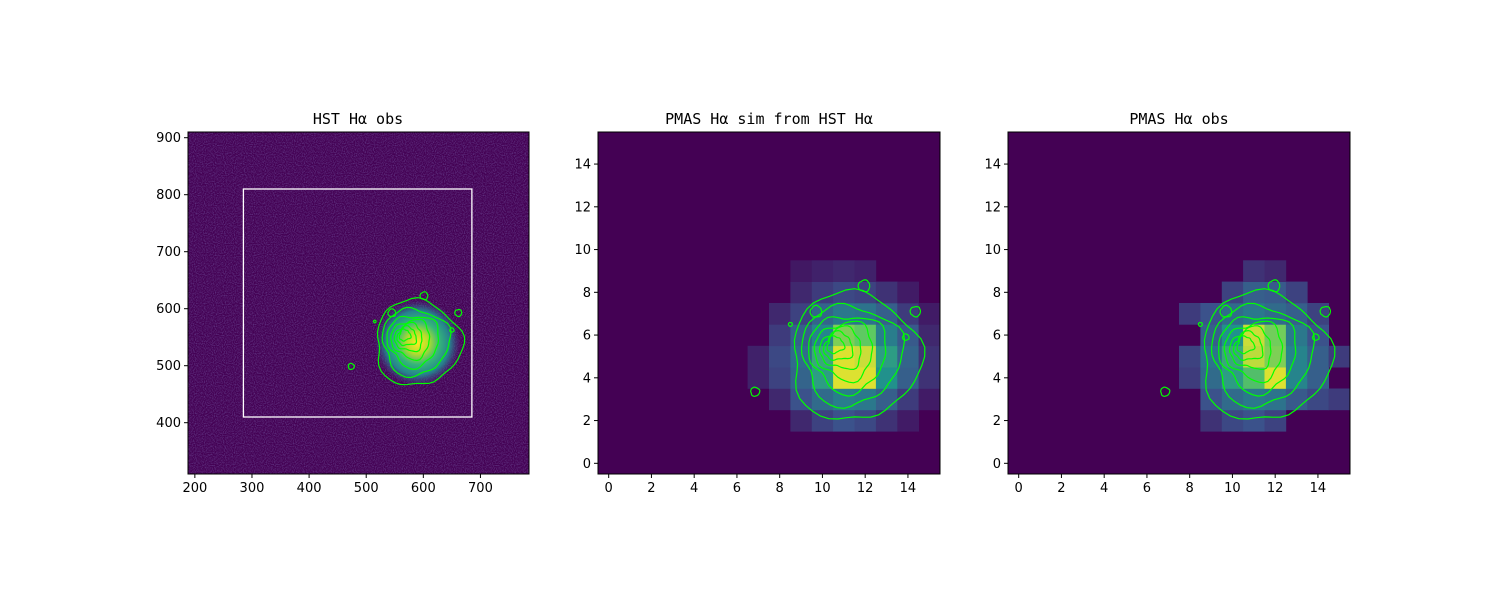  I want to click on x-tick-label: 500, so click(366, 488).